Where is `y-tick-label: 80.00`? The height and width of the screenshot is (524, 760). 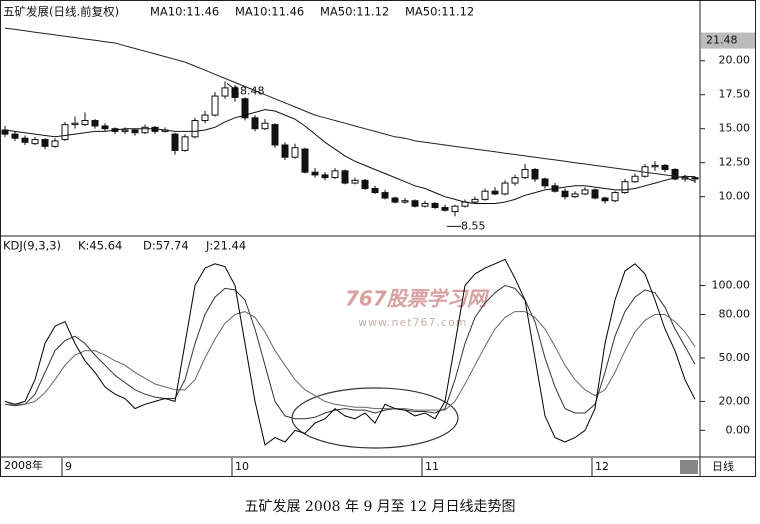 y-tick-label: 80.00 is located at coordinates (735, 313).